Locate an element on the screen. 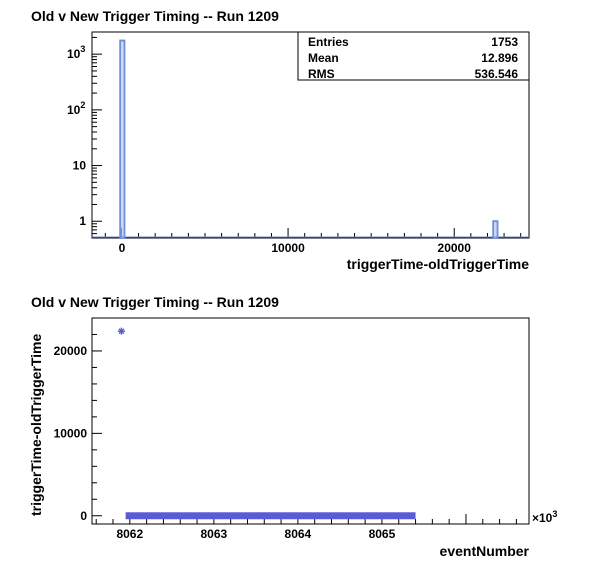 This screenshot has height=572, width=596. x-axis-multiplier-base: ×10 is located at coordinates (542, 518).